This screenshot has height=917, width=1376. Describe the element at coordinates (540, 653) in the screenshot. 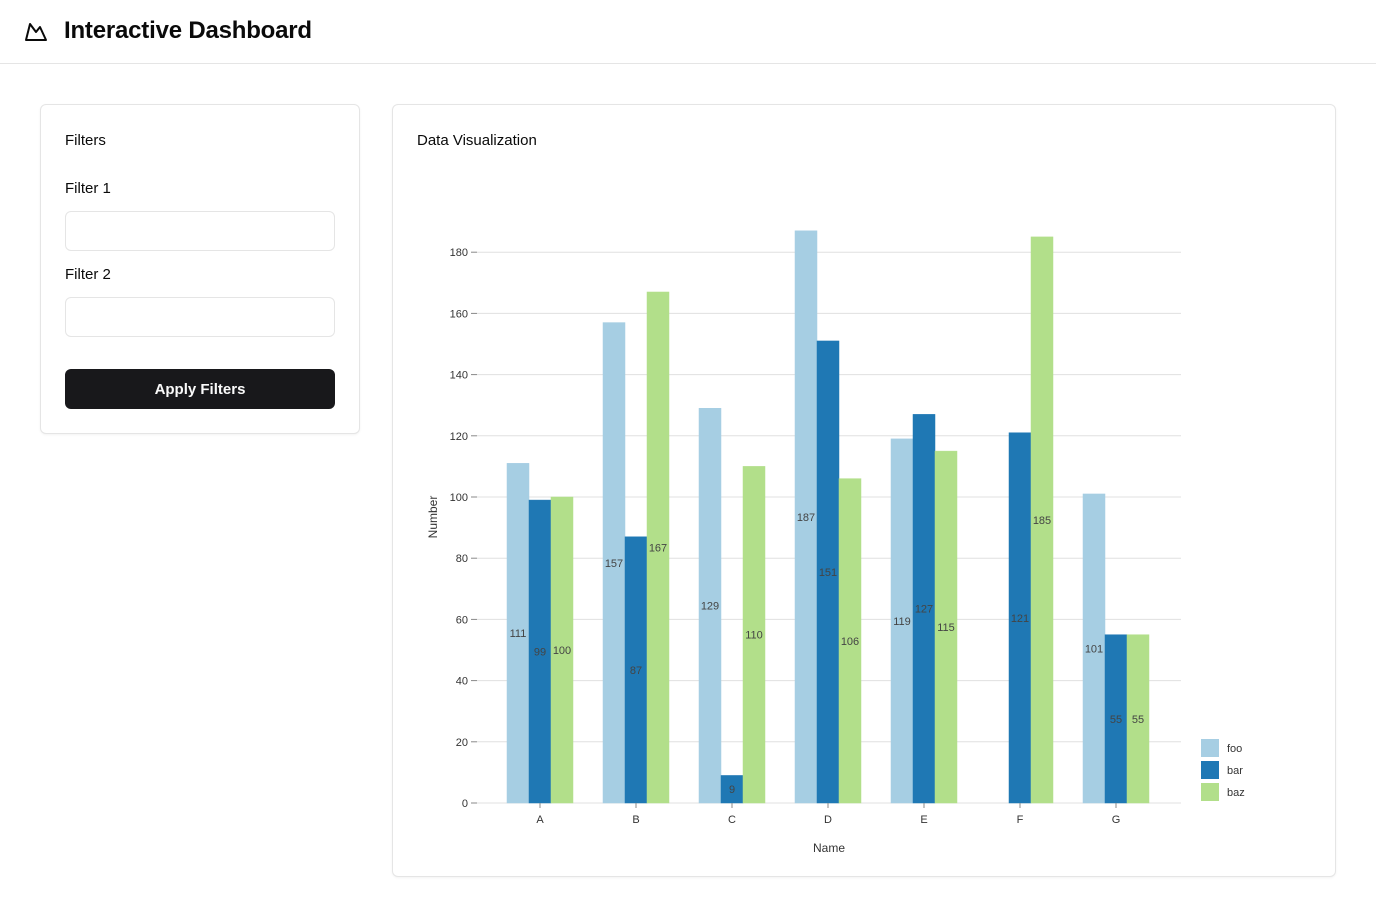

I see `bar-value-label: 99` at that location.